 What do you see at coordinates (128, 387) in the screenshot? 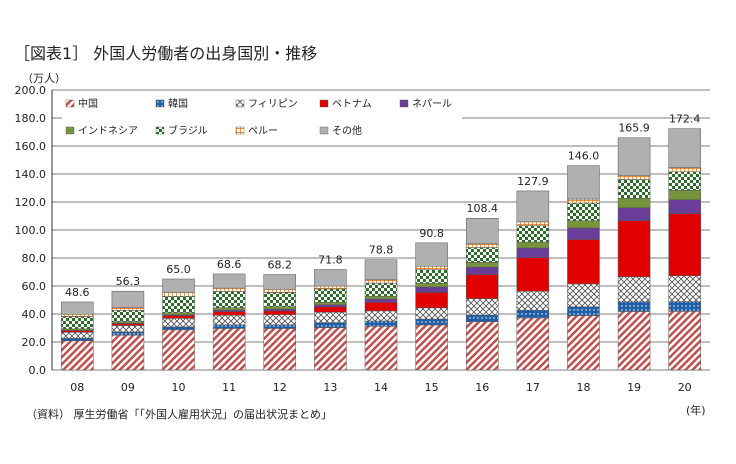
I see `x-tick-label: 09` at bounding box center [128, 387].